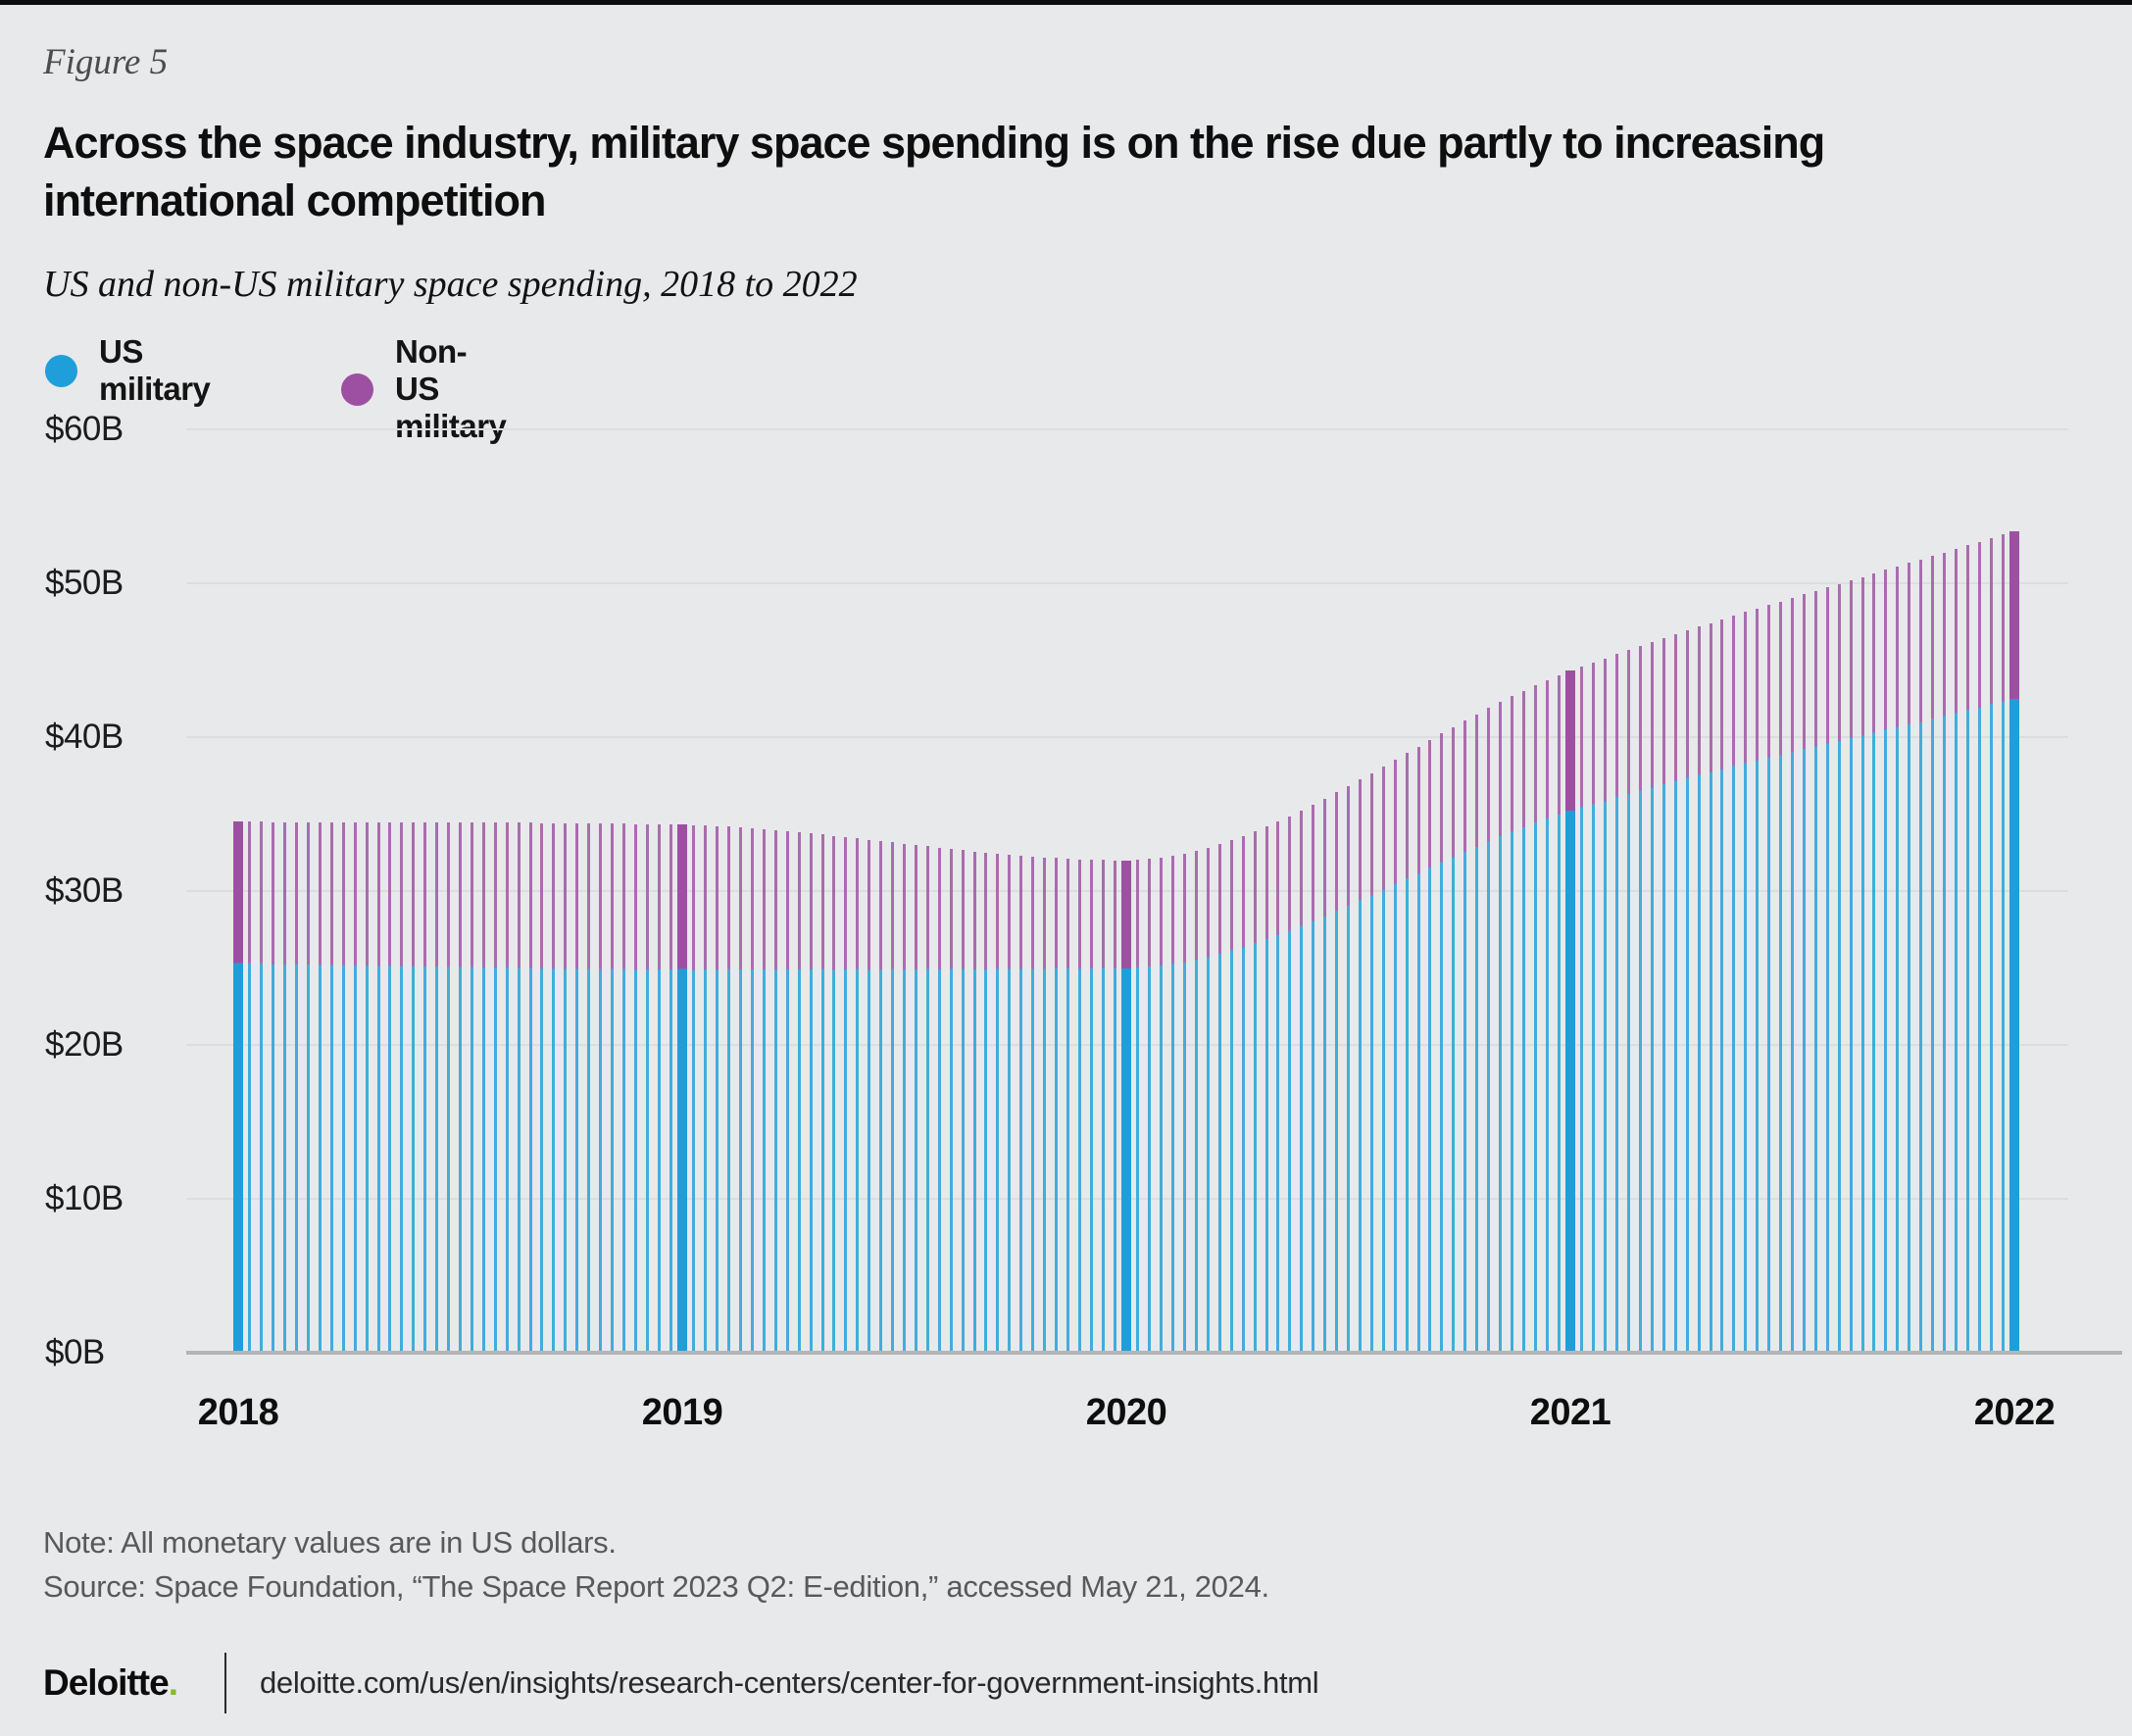 The height and width of the screenshot is (1736, 2132). What do you see at coordinates (1154, 1353) in the screenshot?
I see `x-axis-baseline` at bounding box center [1154, 1353].